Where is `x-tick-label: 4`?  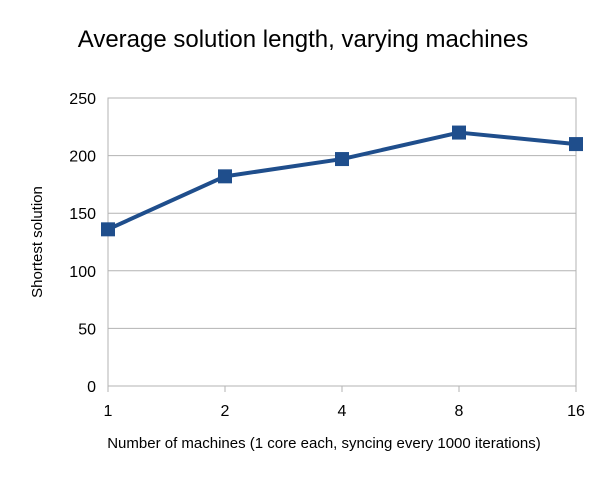
x-tick-label: 4 is located at coordinates (342, 411).